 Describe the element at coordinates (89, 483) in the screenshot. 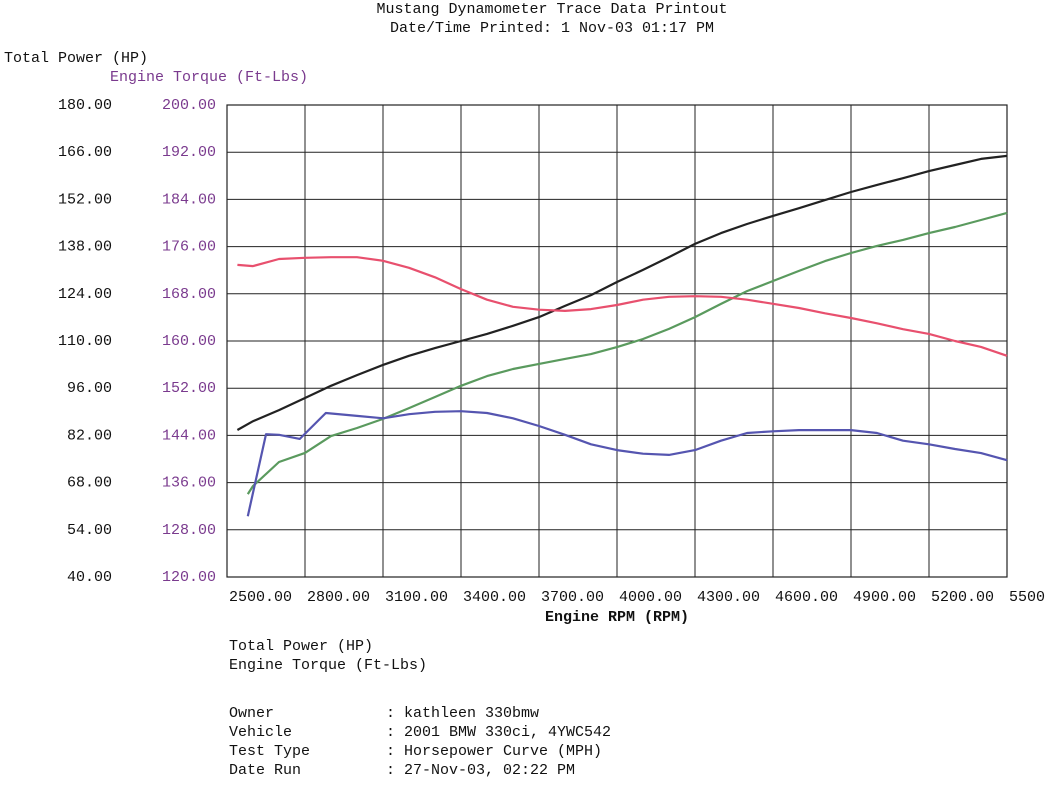

I see `y-tick-label: 68.00` at that location.